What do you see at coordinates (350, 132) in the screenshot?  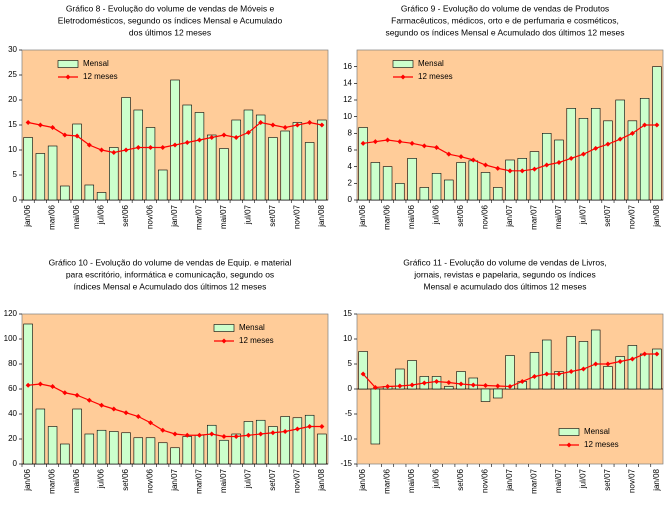 I see `y-tick-label: 8` at bounding box center [350, 132].